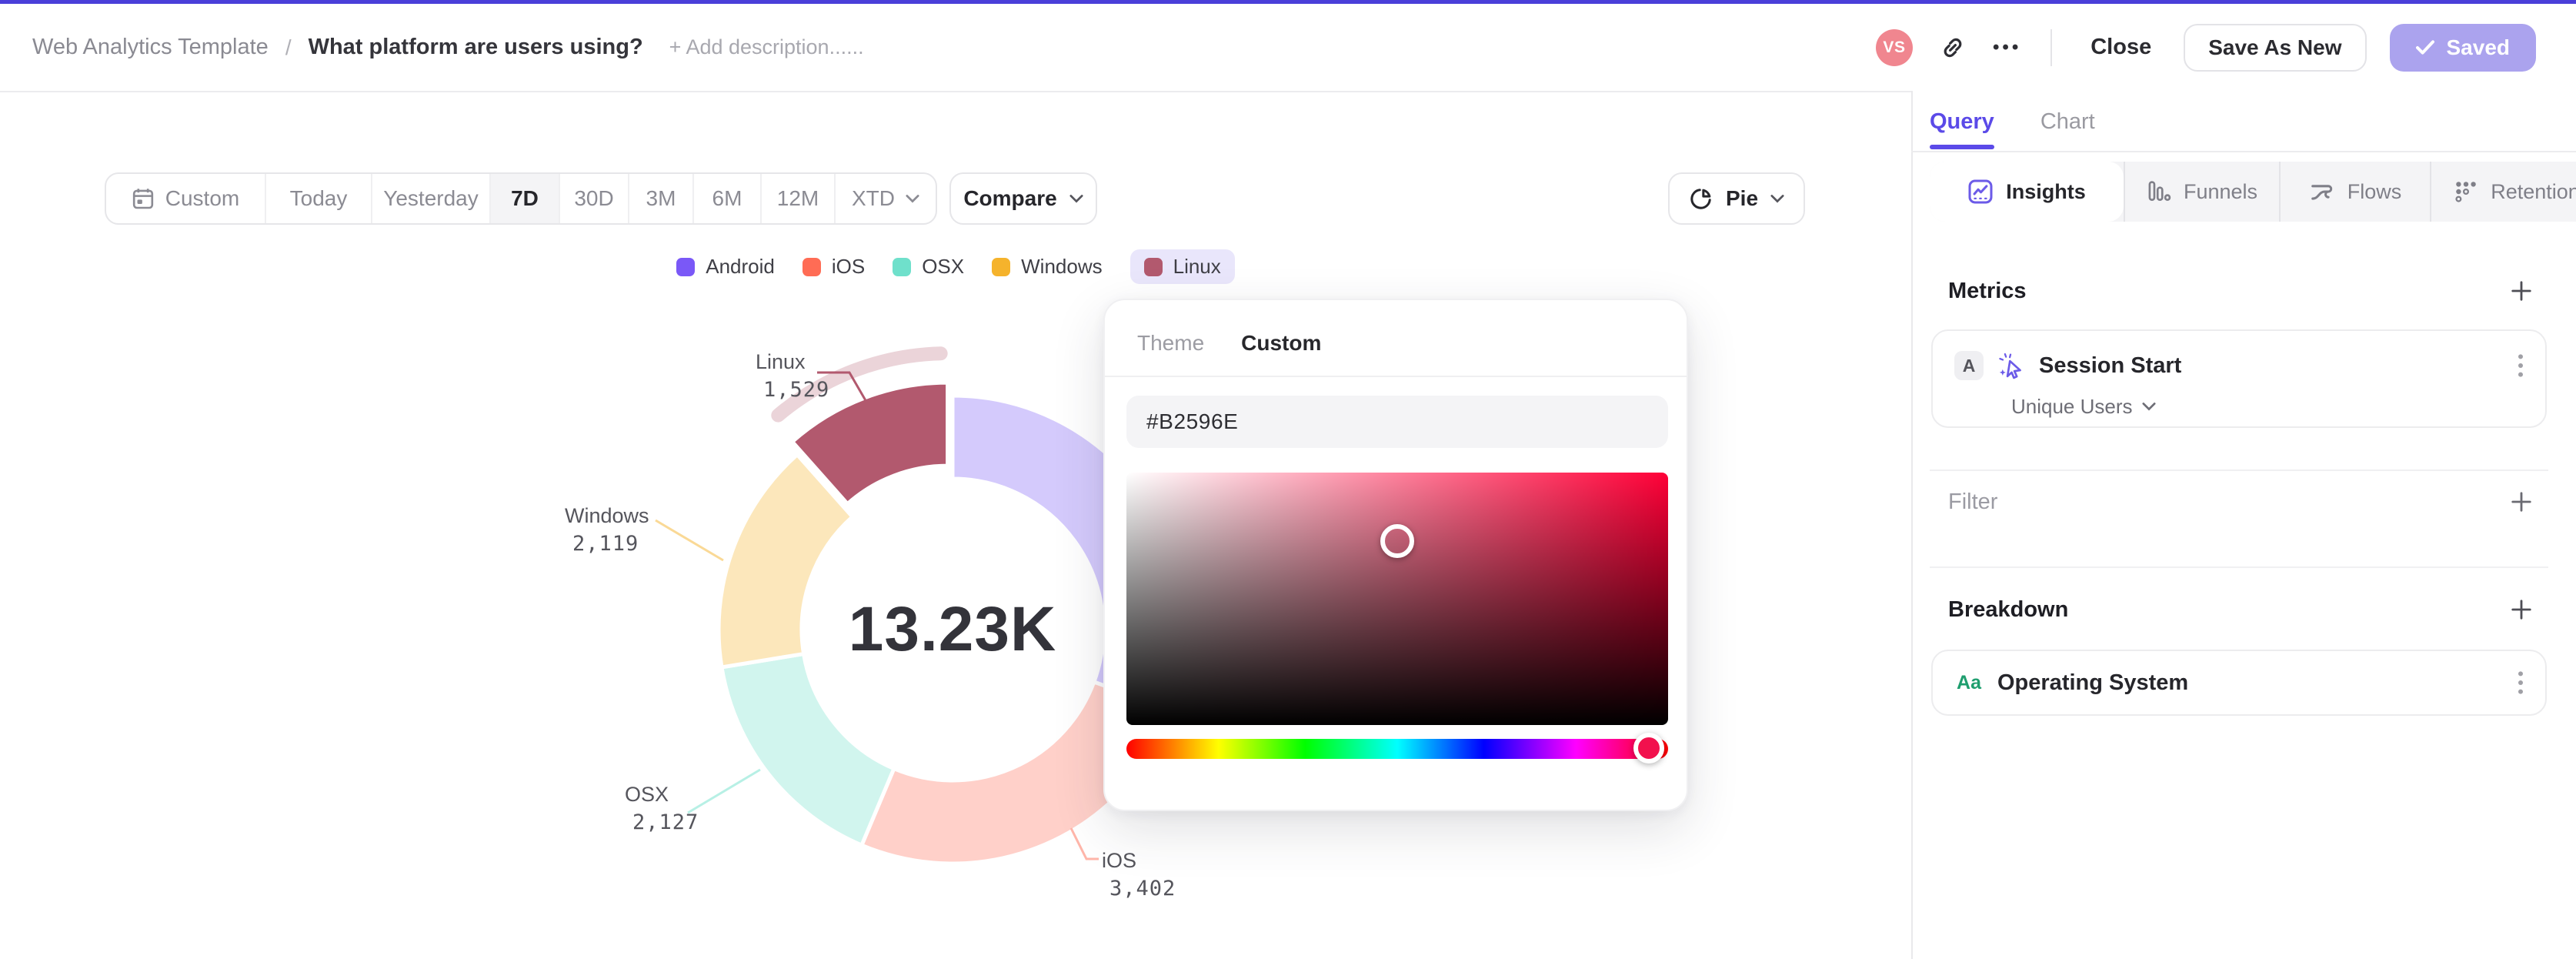  I want to click on funnels-icon, so click(2159, 191).